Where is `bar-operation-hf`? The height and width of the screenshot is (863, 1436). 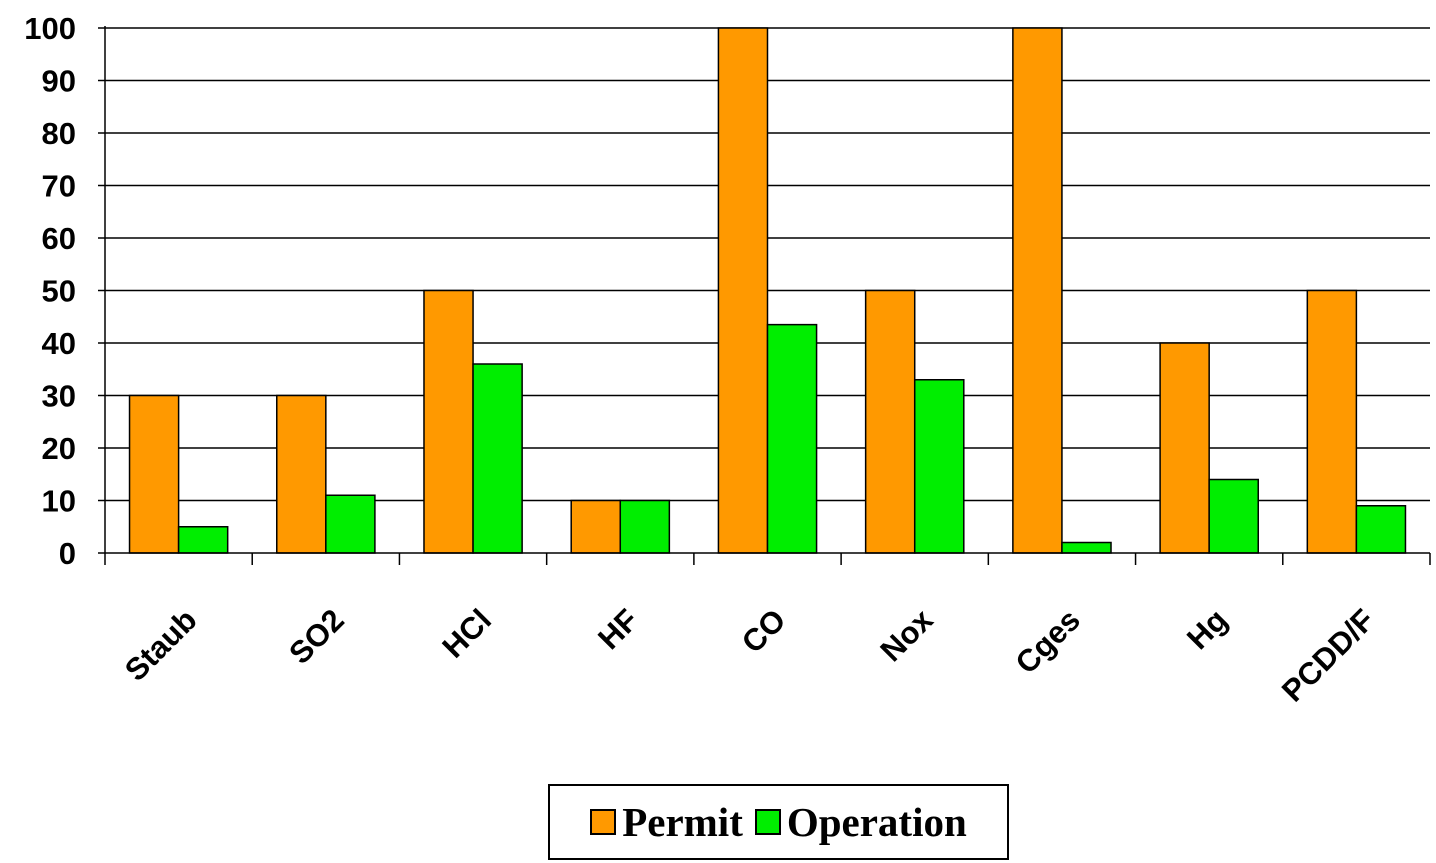 bar-operation-hf is located at coordinates (645, 526).